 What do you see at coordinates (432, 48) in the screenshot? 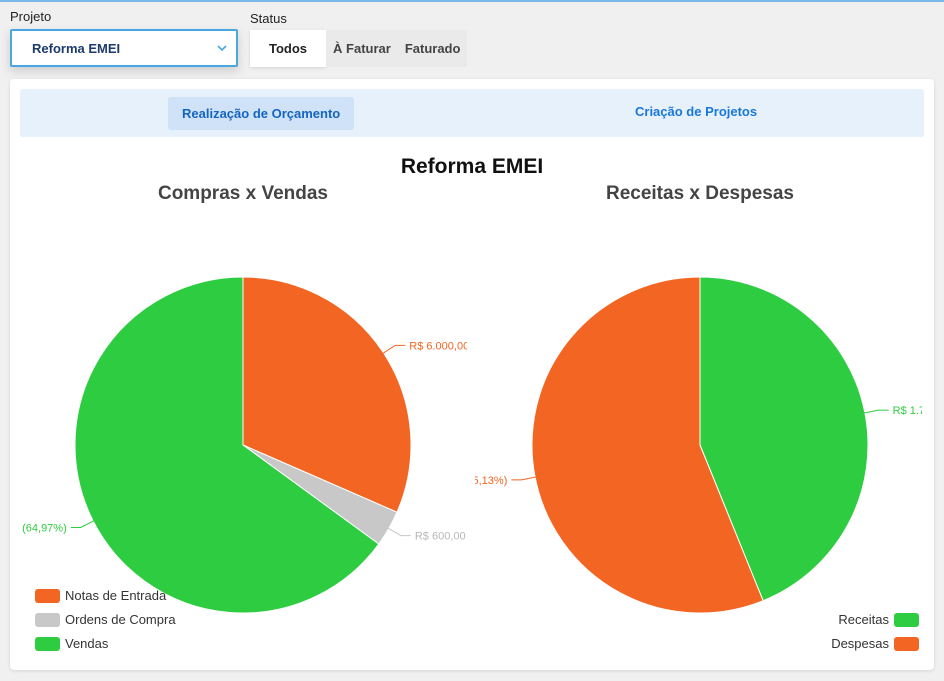
I see `status-faturado-button: Faturado` at bounding box center [432, 48].